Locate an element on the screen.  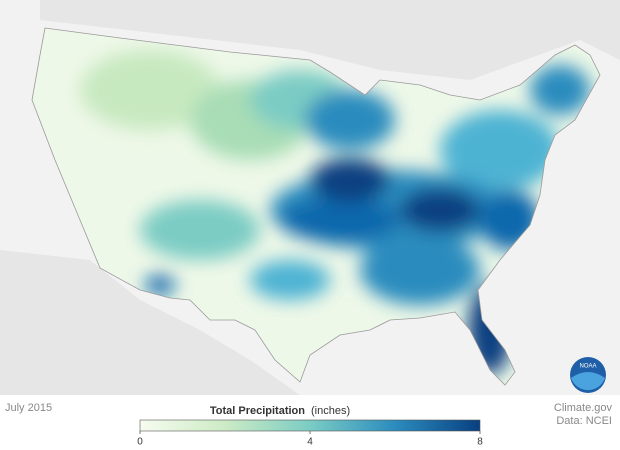
legend-title: Total Precipitation is located at coordinates (257, 411).